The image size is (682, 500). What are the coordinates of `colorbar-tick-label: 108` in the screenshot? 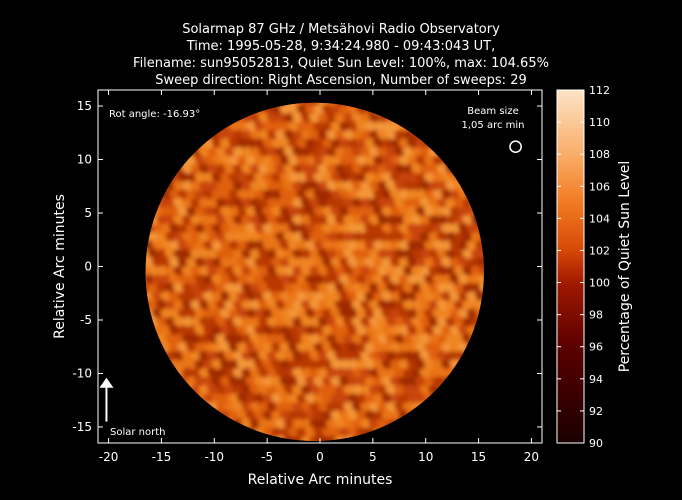 It's located at (599, 154).